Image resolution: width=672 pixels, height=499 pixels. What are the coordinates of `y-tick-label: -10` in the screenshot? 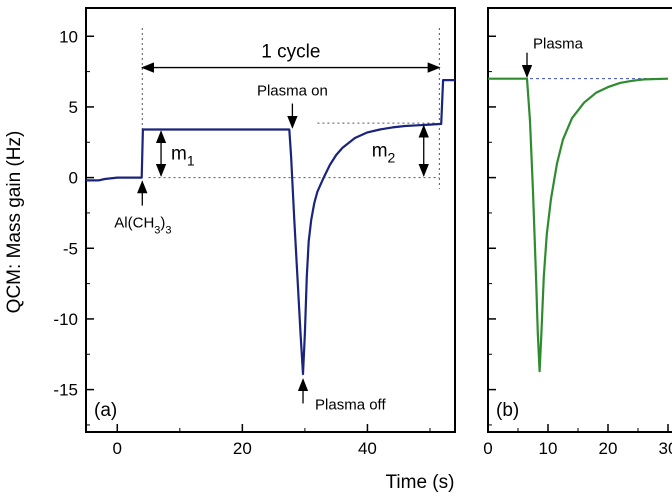 It's located at (65, 319).